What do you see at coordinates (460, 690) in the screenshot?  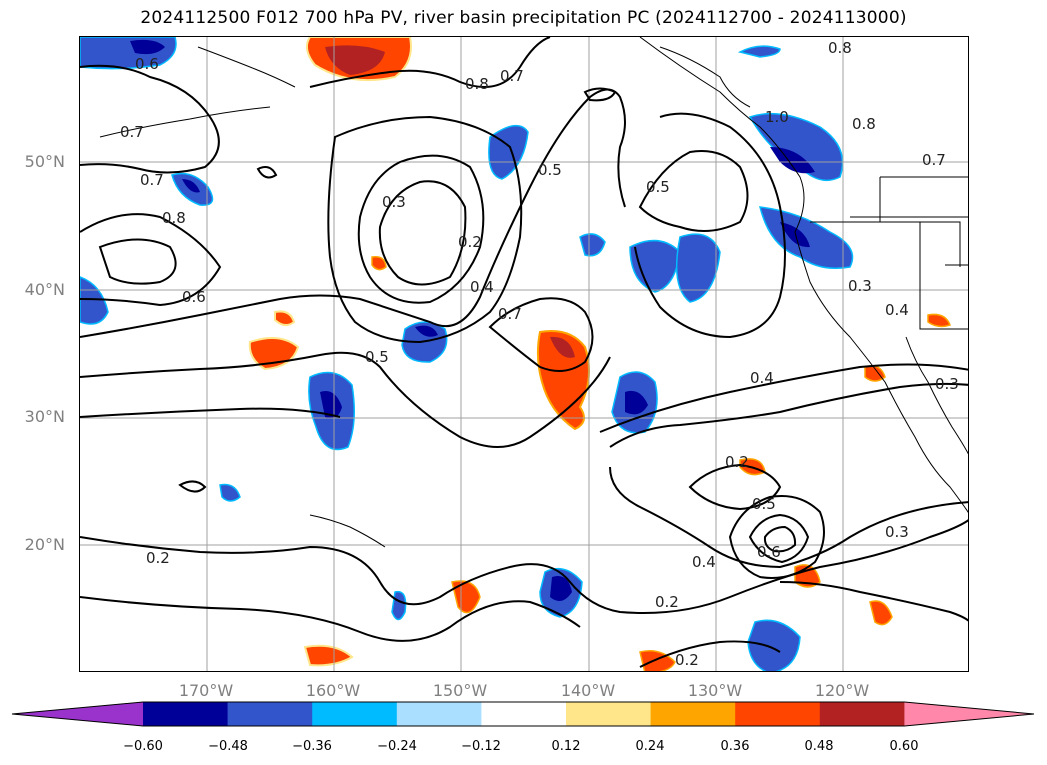 I see `lon-label-150w: 150°W` at bounding box center [460, 690].